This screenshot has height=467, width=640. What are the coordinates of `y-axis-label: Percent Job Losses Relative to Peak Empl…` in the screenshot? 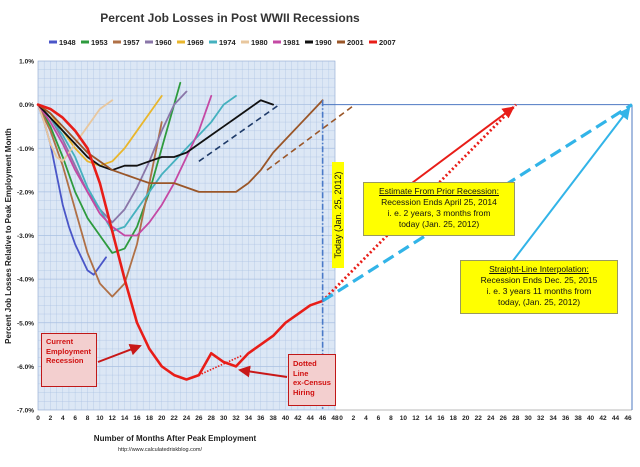 It's located at (8, 236).